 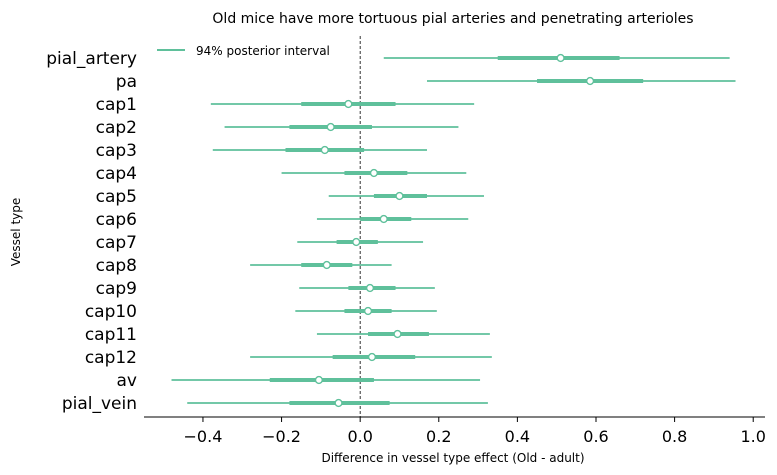 What do you see at coordinates (752, 436) in the screenshot?
I see `x-tick-label: 1.0` at bounding box center [752, 436].